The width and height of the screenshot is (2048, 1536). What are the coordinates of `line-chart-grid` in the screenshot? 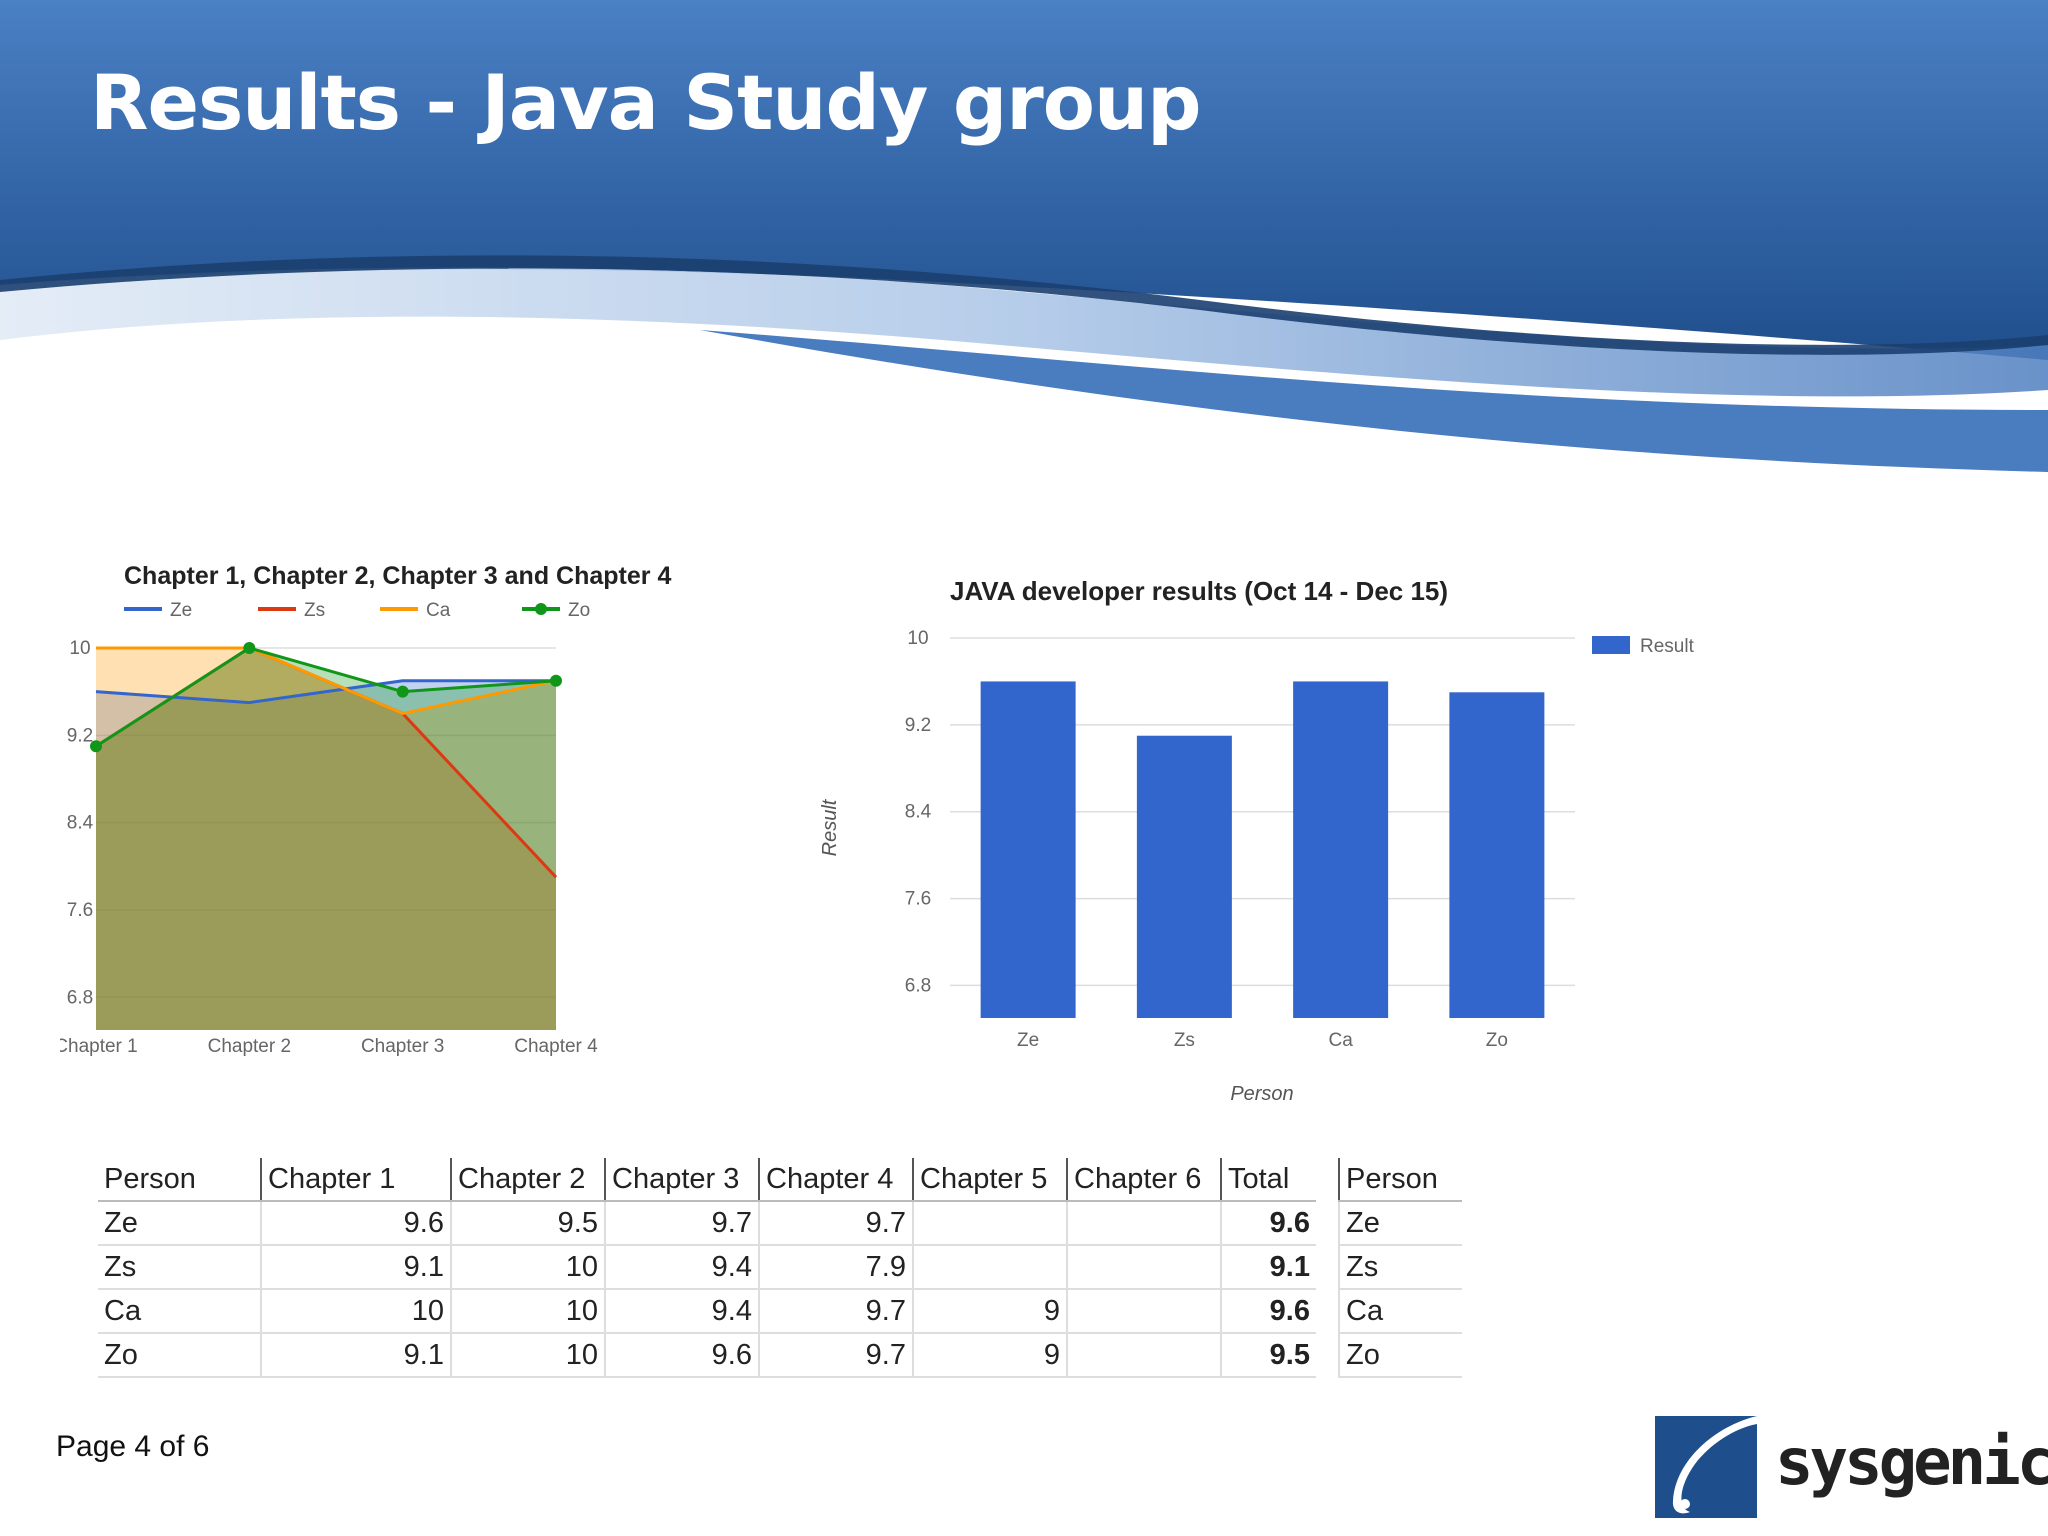 It's located at (326, 823).